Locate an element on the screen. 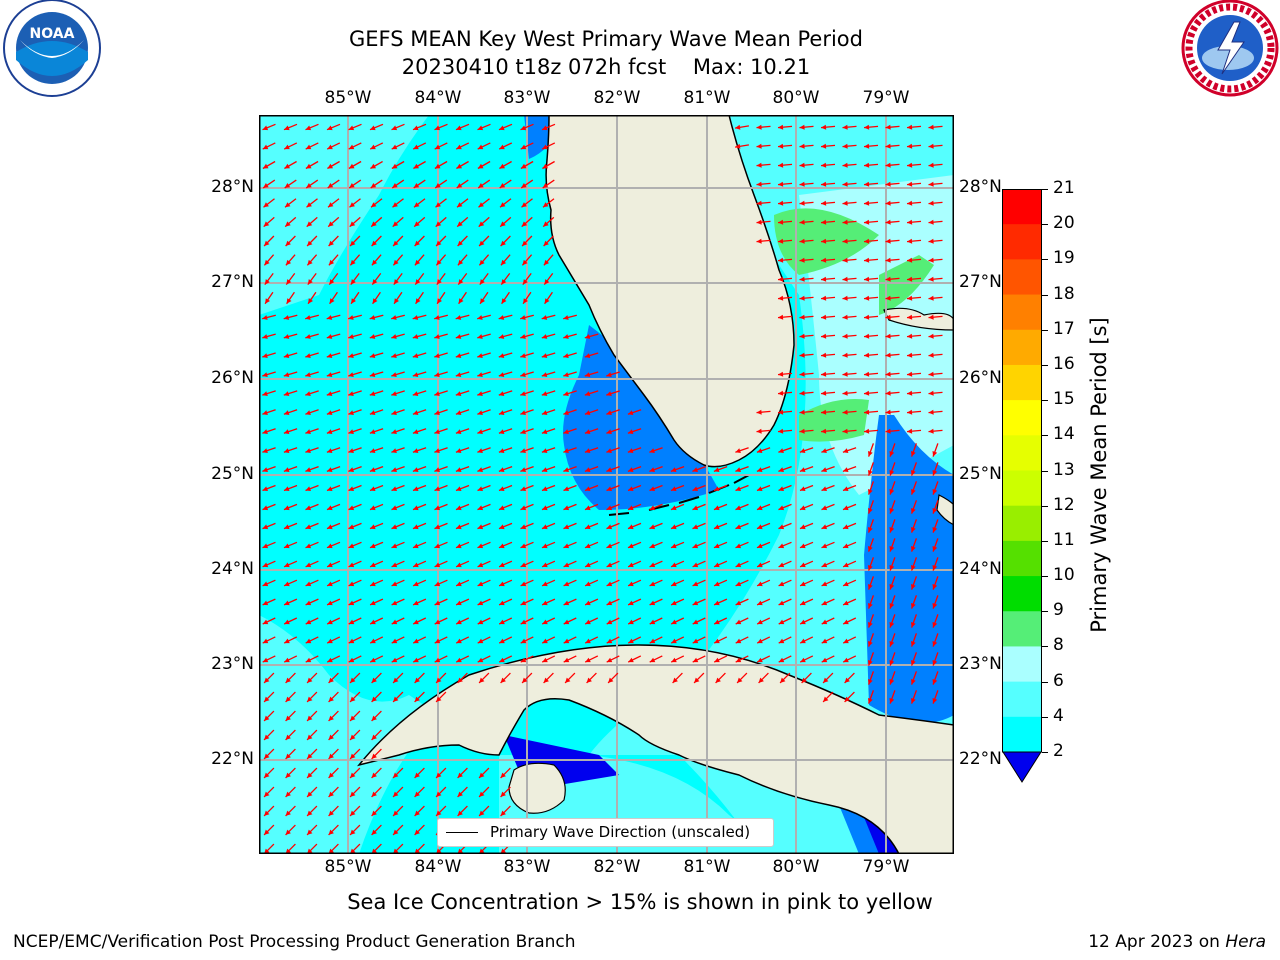 The image size is (1280, 960). colorbar-frame is located at coordinates (1022, 471).